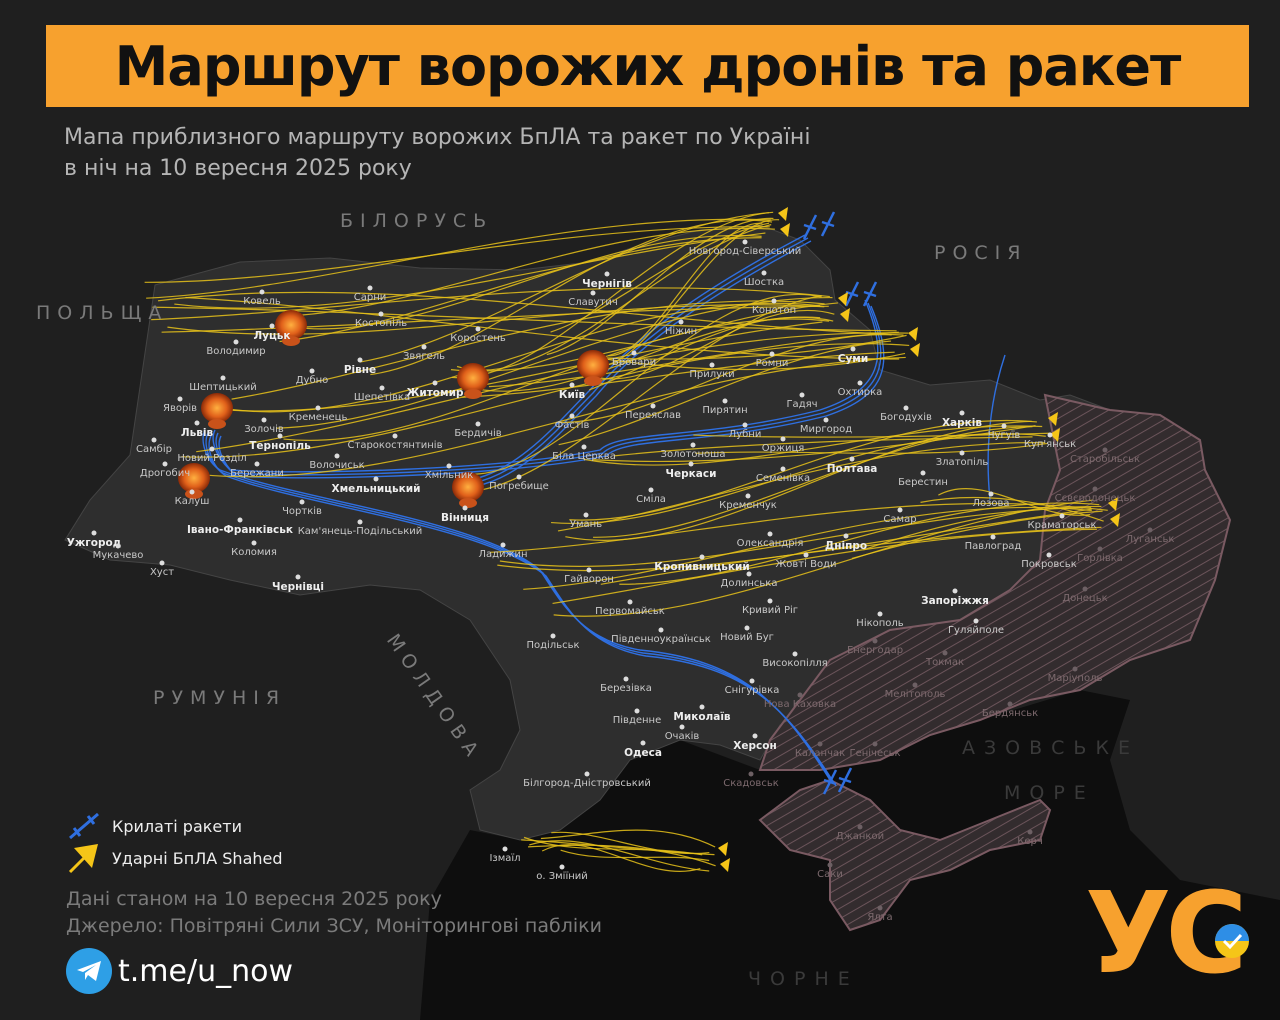 The height and width of the screenshot is (1020, 1280). I want to click on telegram-link: t.me/u_now, so click(179, 971).